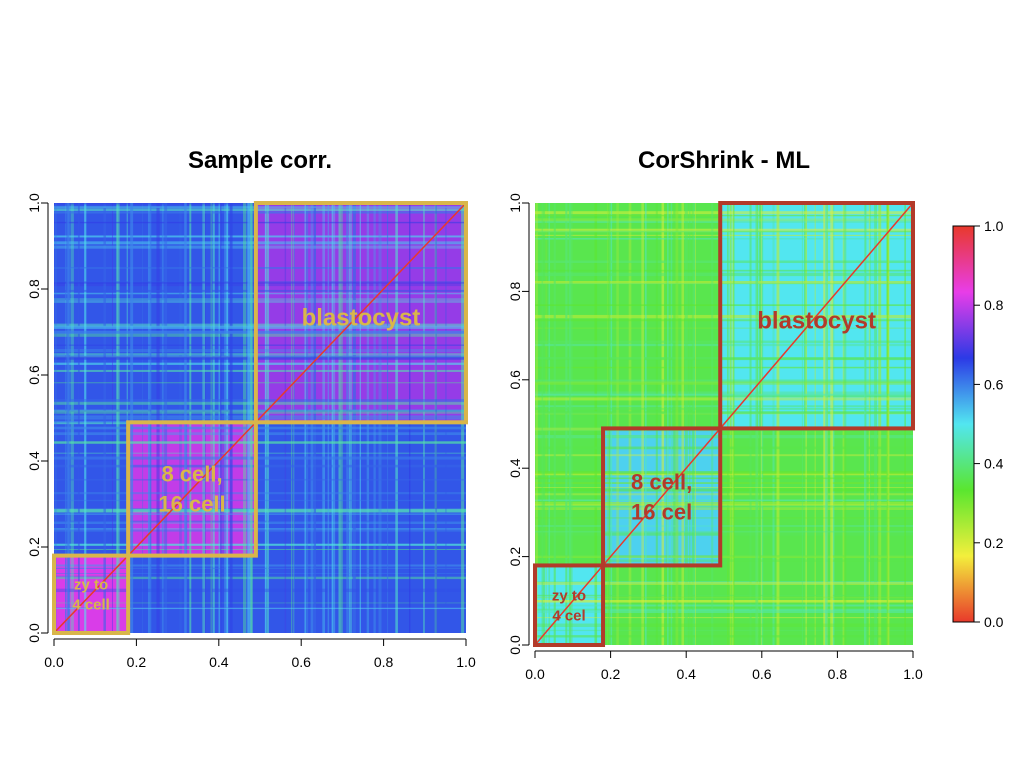 Image resolution: width=1024 pixels, height=768 pixels. What do you see at coordinates (191, 504) in the screenshot?
I see `annotation-label: 16 cell` at bounding box center [191, 504].